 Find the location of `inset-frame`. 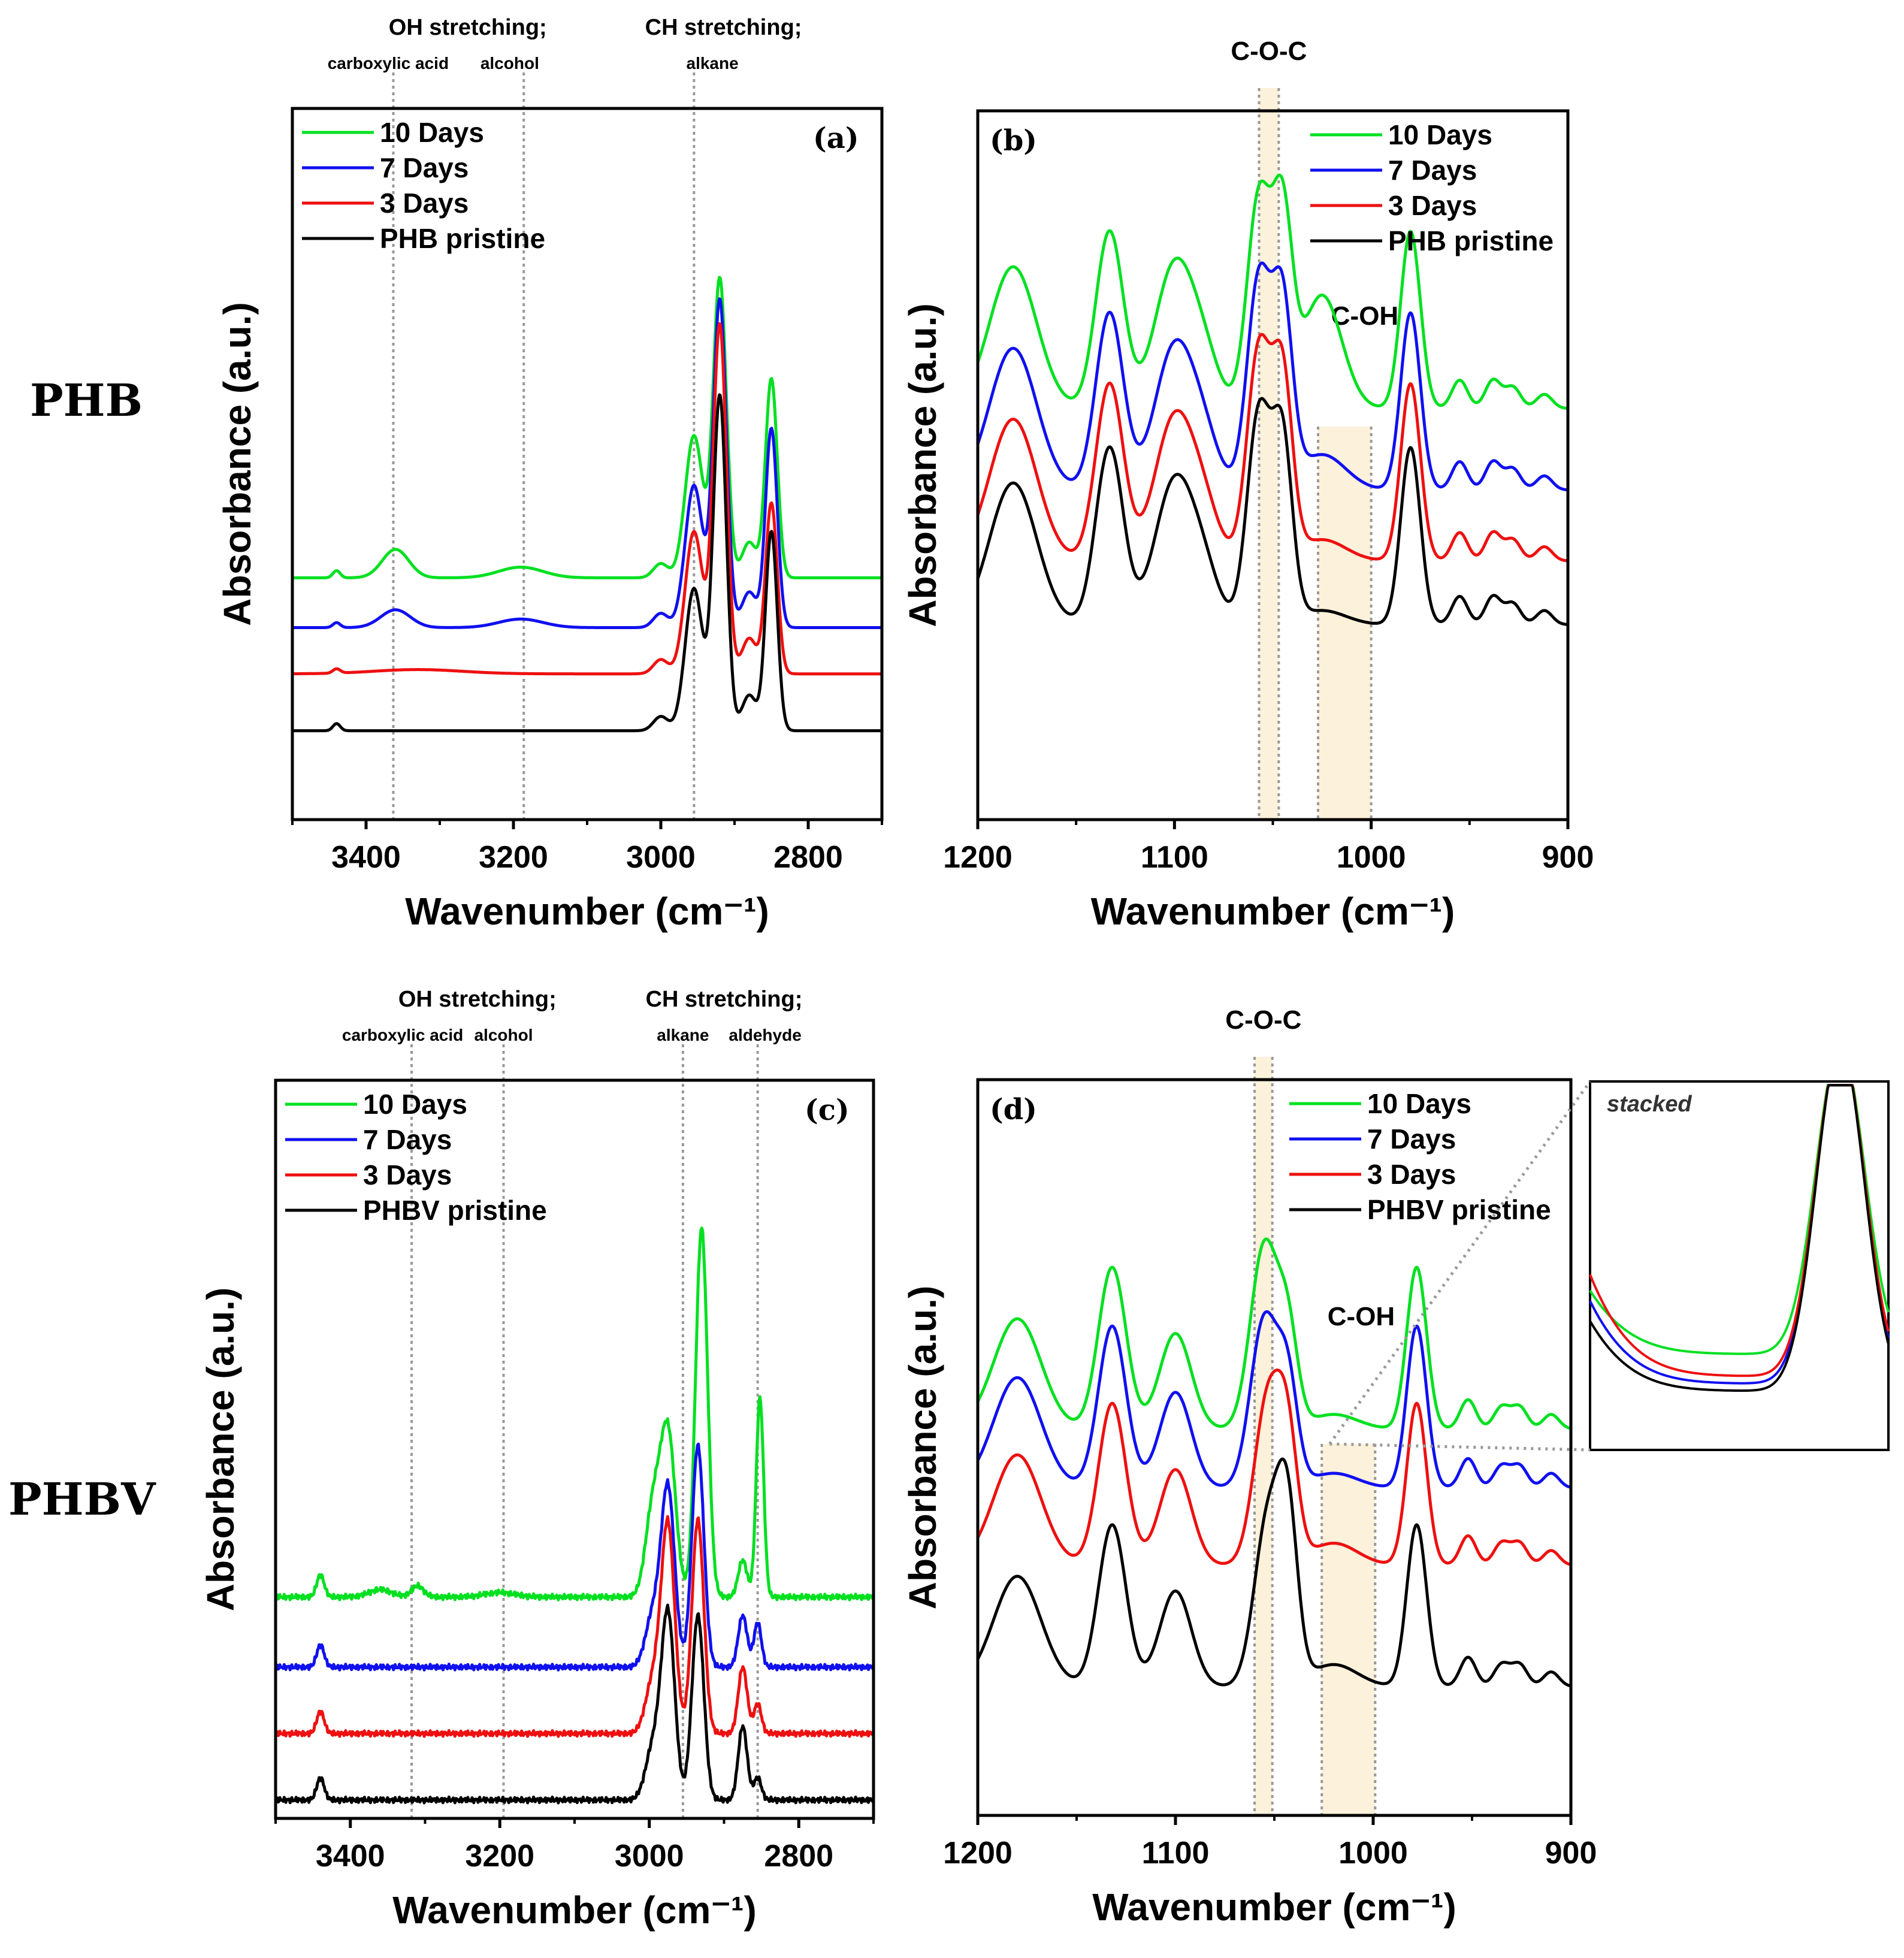

inset-frame is located at coordinates (1739, 1266).